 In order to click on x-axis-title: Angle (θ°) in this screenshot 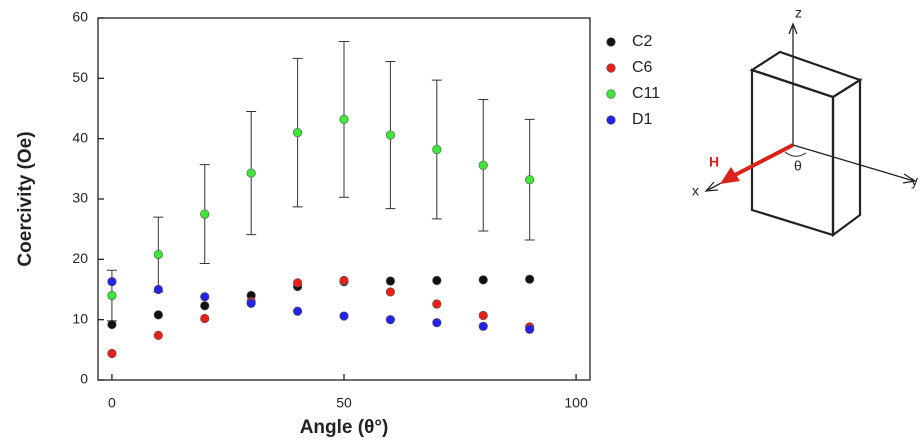, I will do `click(344, 427)`.